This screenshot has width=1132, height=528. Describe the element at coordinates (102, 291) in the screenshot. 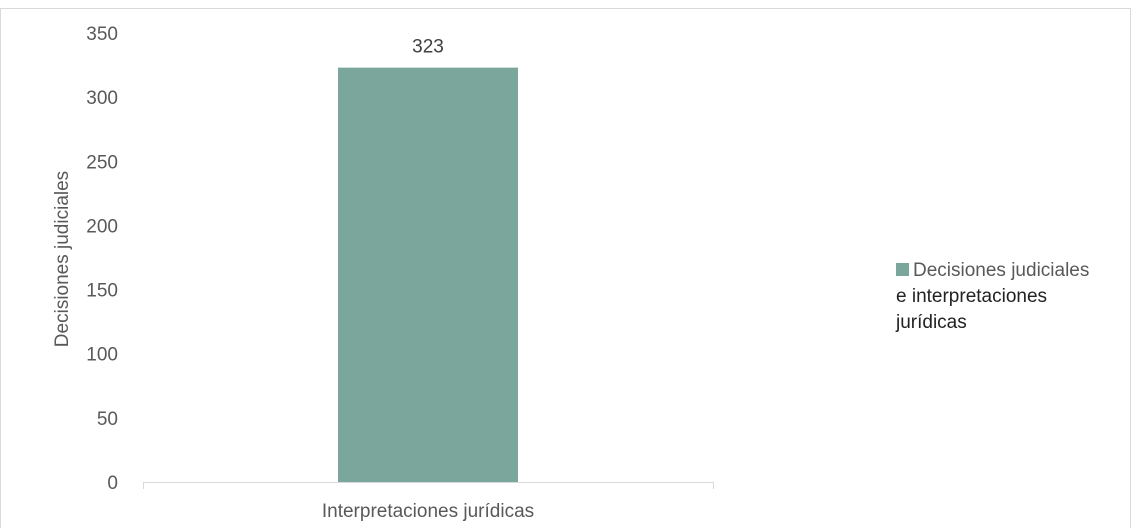

I see `y-tick-label: 150` at that location.